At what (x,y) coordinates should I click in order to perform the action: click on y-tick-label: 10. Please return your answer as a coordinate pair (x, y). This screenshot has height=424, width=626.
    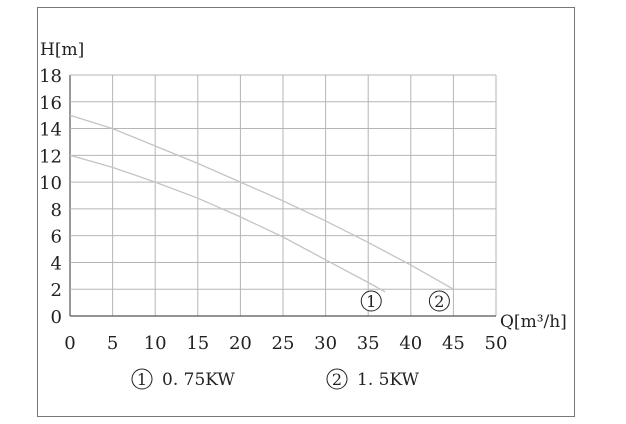
    Looking at the image, I should click on (50, 183).